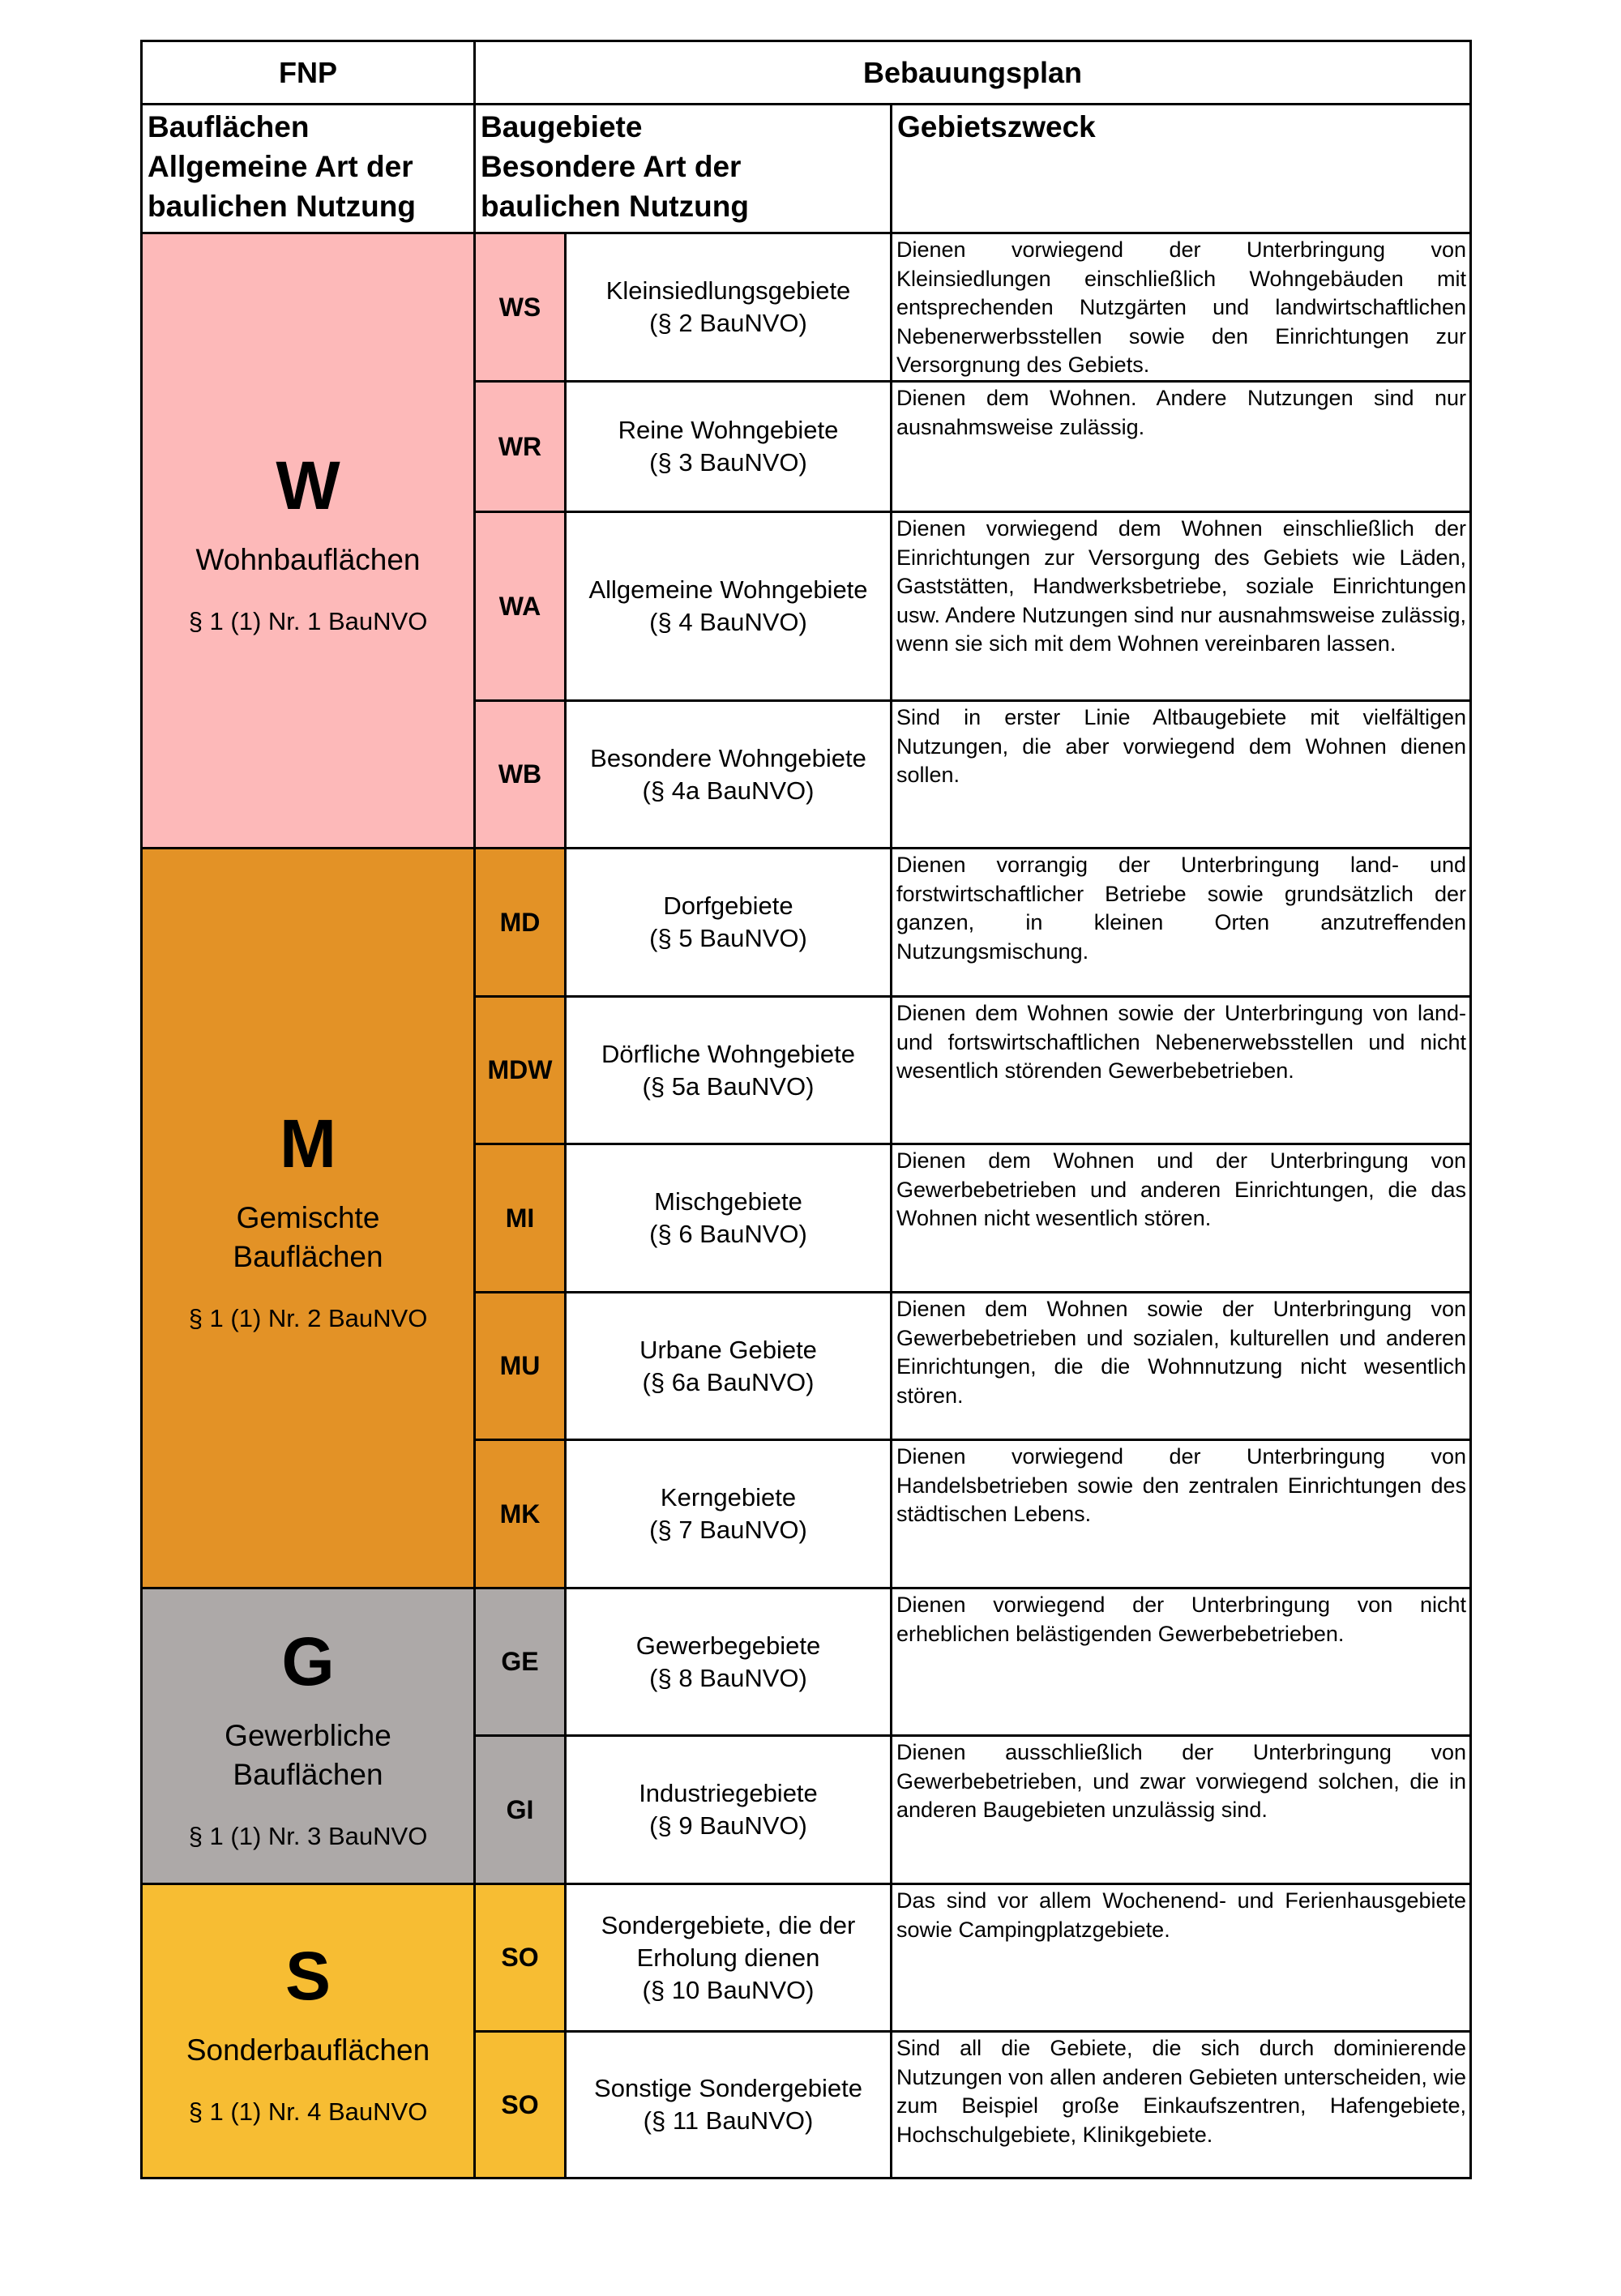 The image size is (1621, 2296). Describe the element at coordinates (520, 1809) in the screenshot. I see `baugebiet-code: GI` at that location.